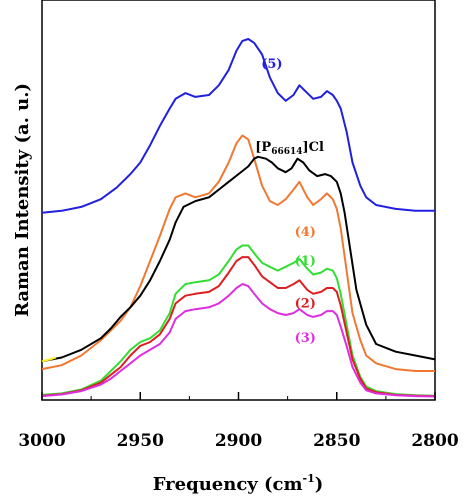 This screenshot has height=499, width=465. Describe the element at coordinates (434, 441) in the screenshot. I see `x-tick-label-4: 2800` at that location.